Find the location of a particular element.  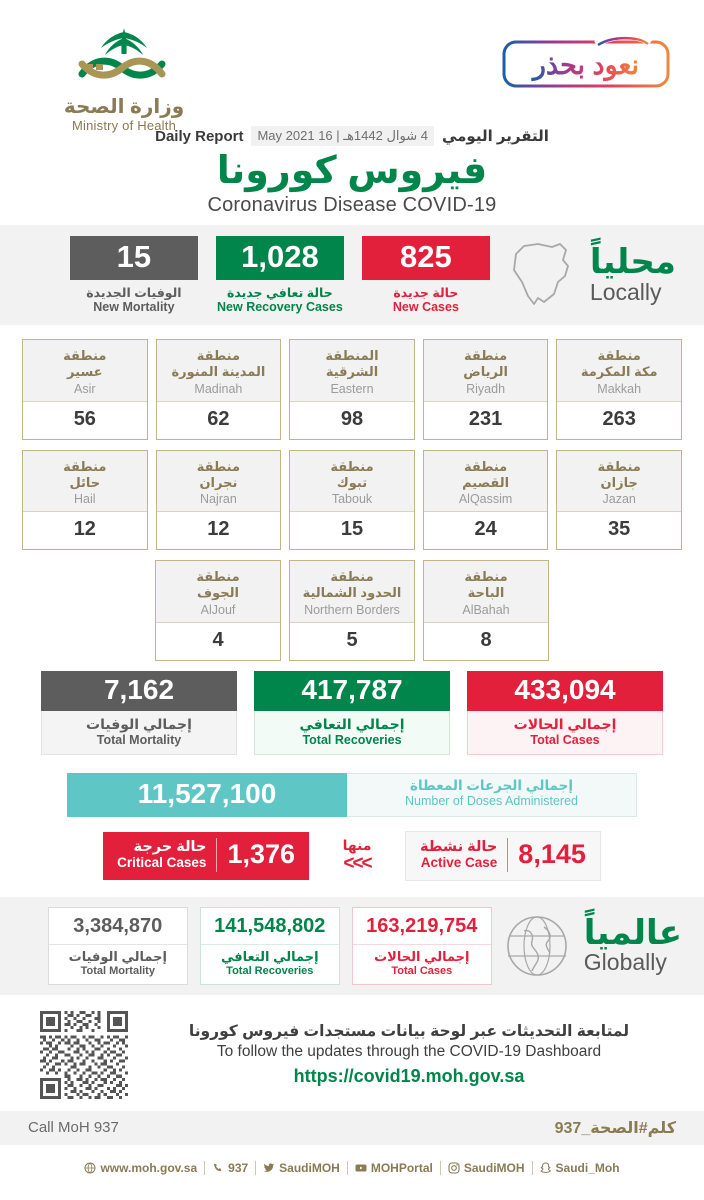

region-card-jazan: منطقة جازان Jazan 35 is located at coordinates (619, 499).